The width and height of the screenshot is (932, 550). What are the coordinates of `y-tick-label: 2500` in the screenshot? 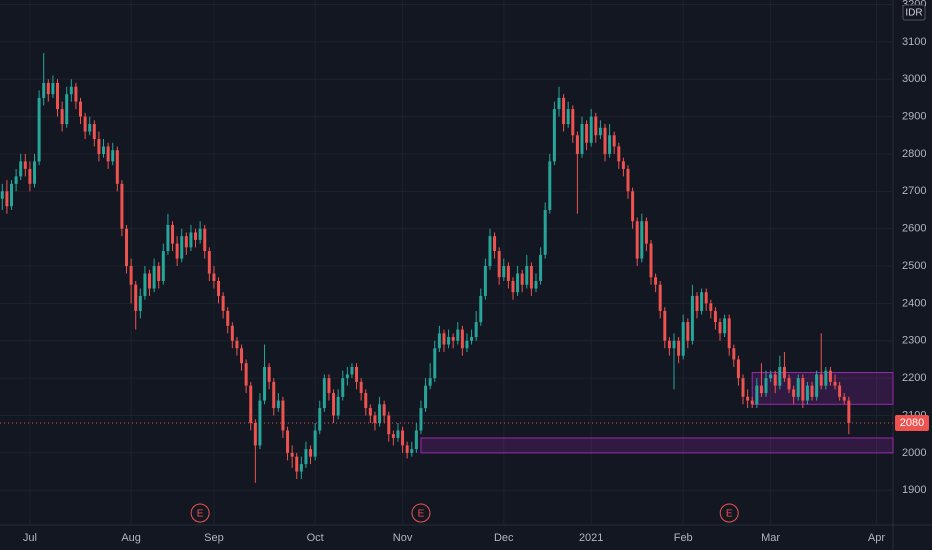 It's located at (914, 266).